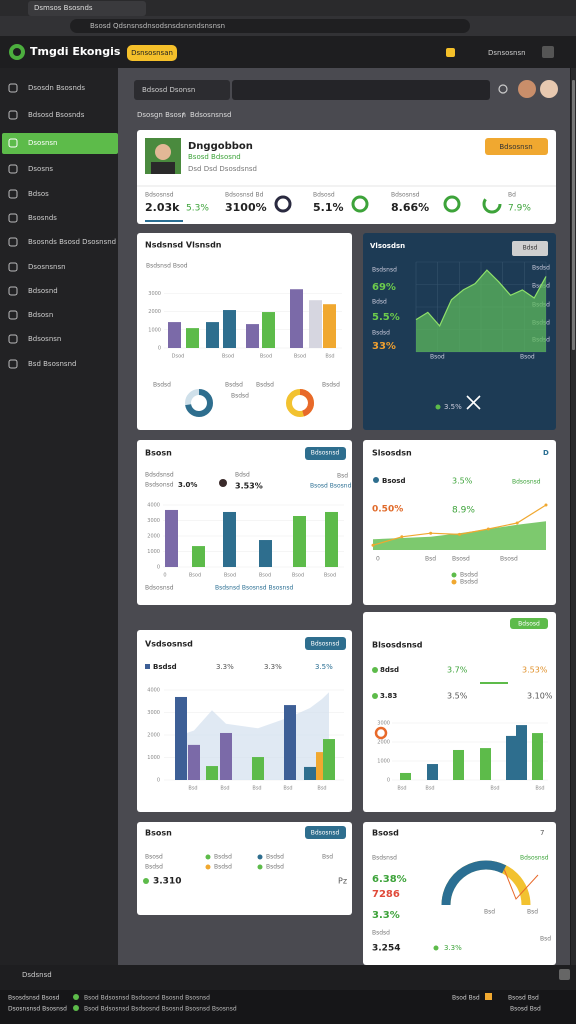 The height and width of the screenshot is (1024, 576). Describe the element at coordinates (167, 882) in the screenshot. I see `label: 3.310` at that location.